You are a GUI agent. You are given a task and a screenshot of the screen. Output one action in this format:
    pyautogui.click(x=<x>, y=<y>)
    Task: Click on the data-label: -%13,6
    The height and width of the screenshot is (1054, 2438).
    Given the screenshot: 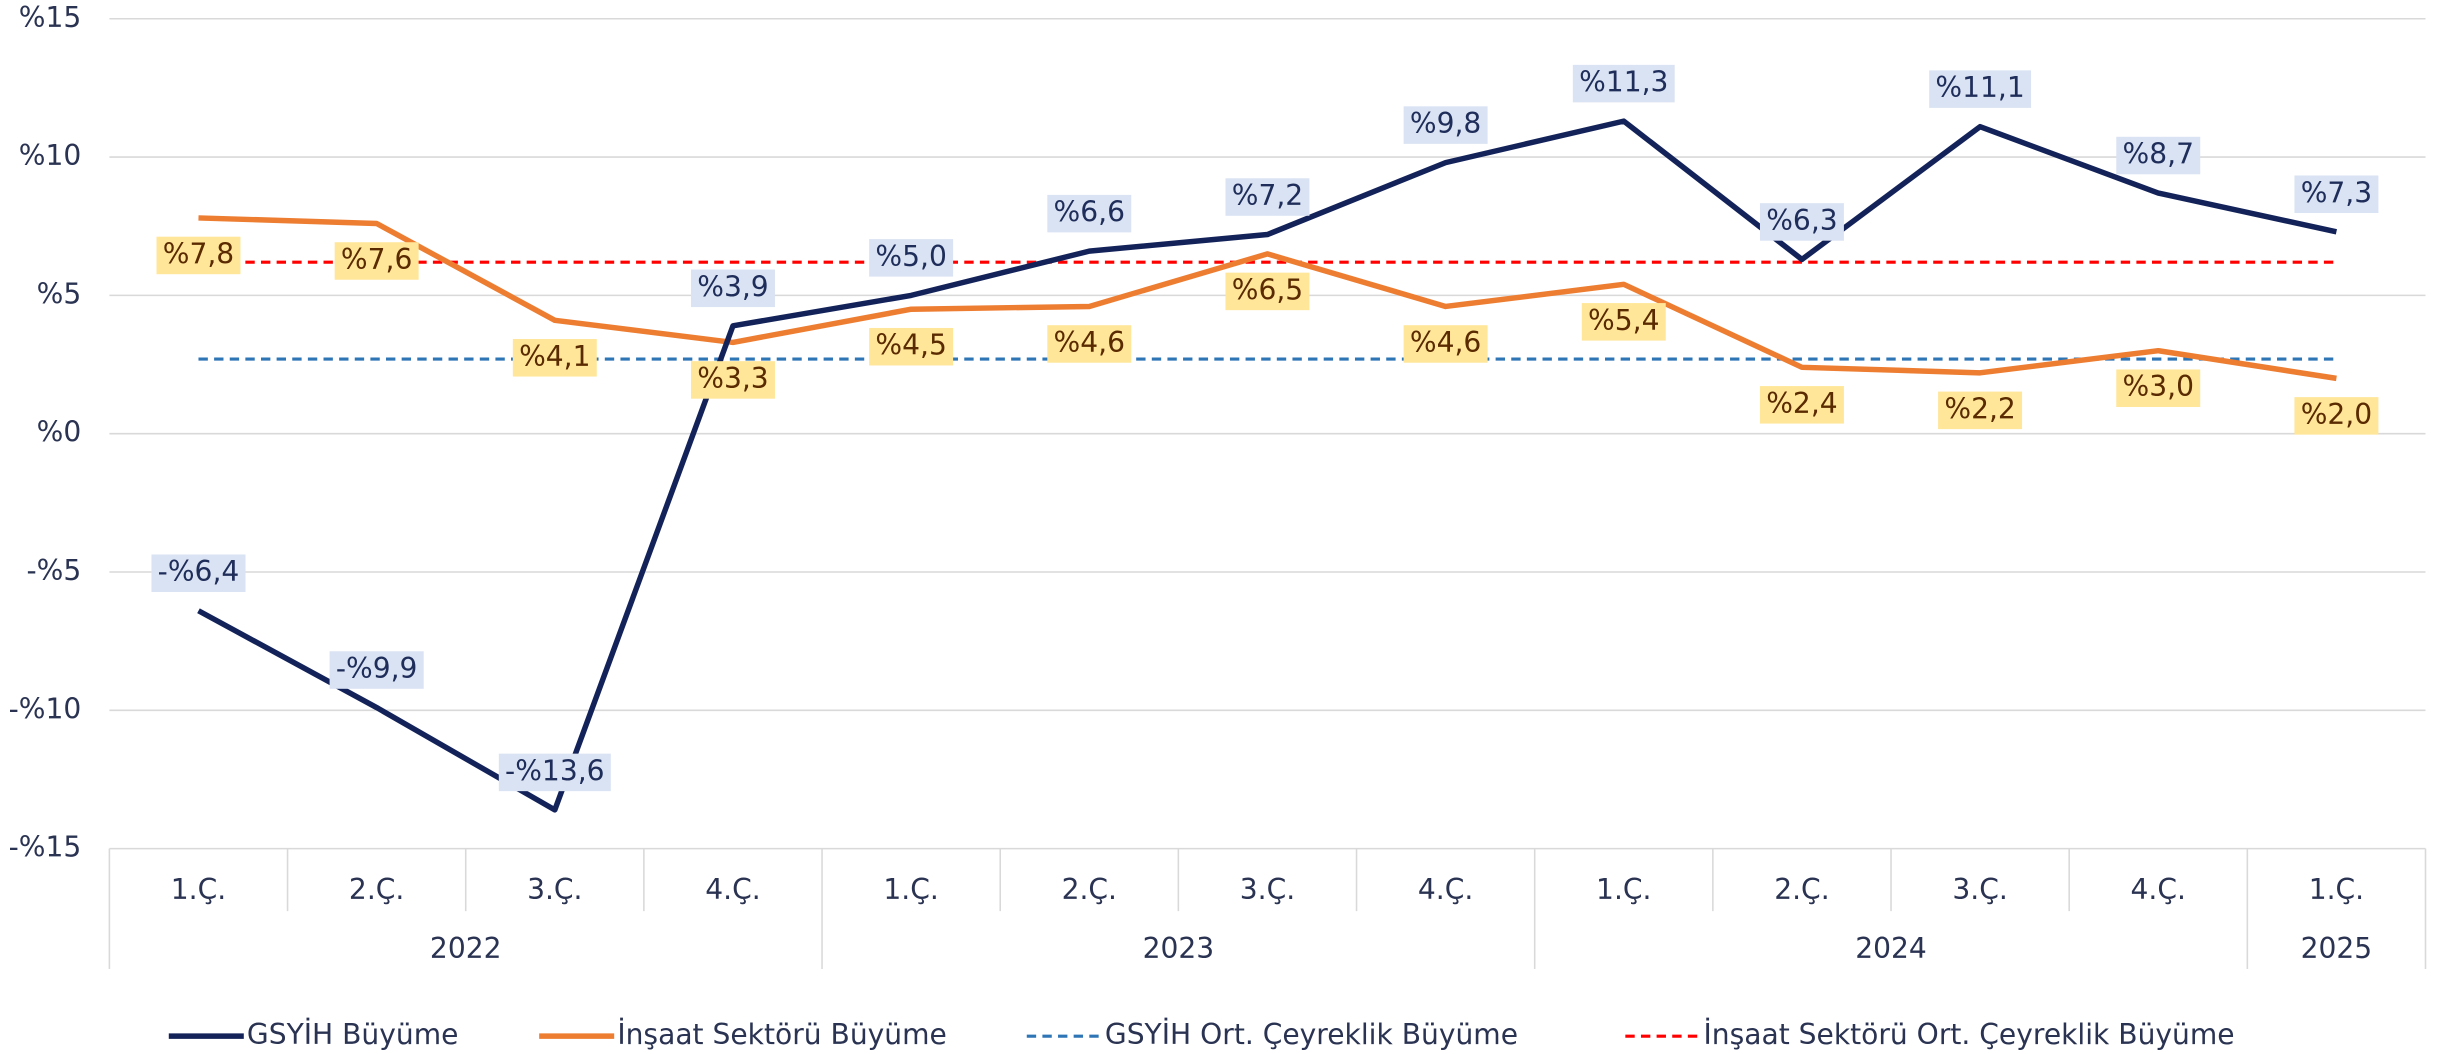 What is the action you would take?
    pyautogui.click(x=554, y=770)
    